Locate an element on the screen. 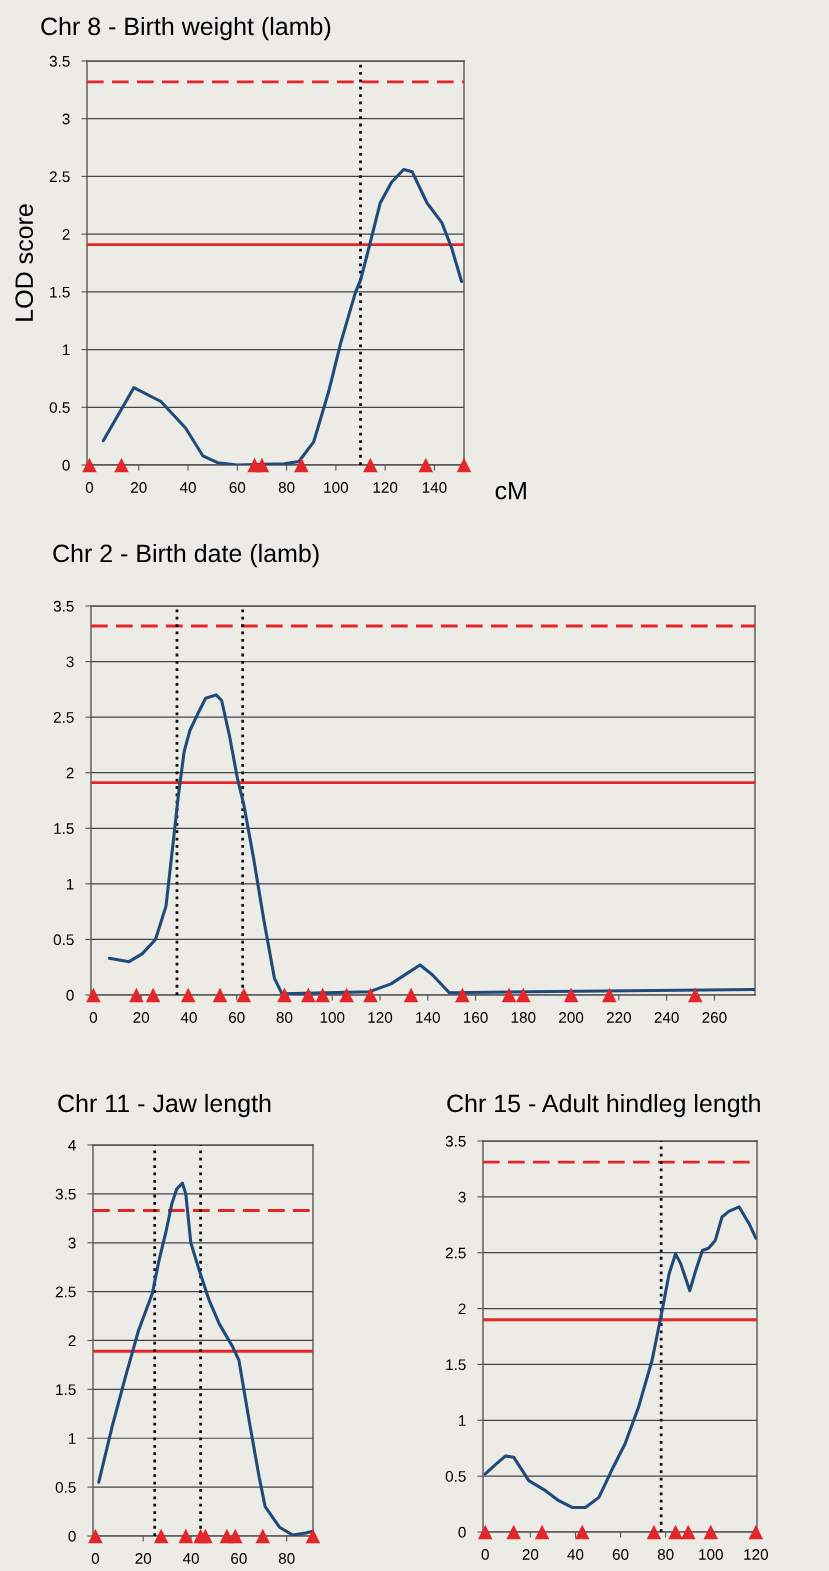 The image size is (829, 1571). chart-title: Chr 11 - Jaw length is located at coordinates (164, 1105).